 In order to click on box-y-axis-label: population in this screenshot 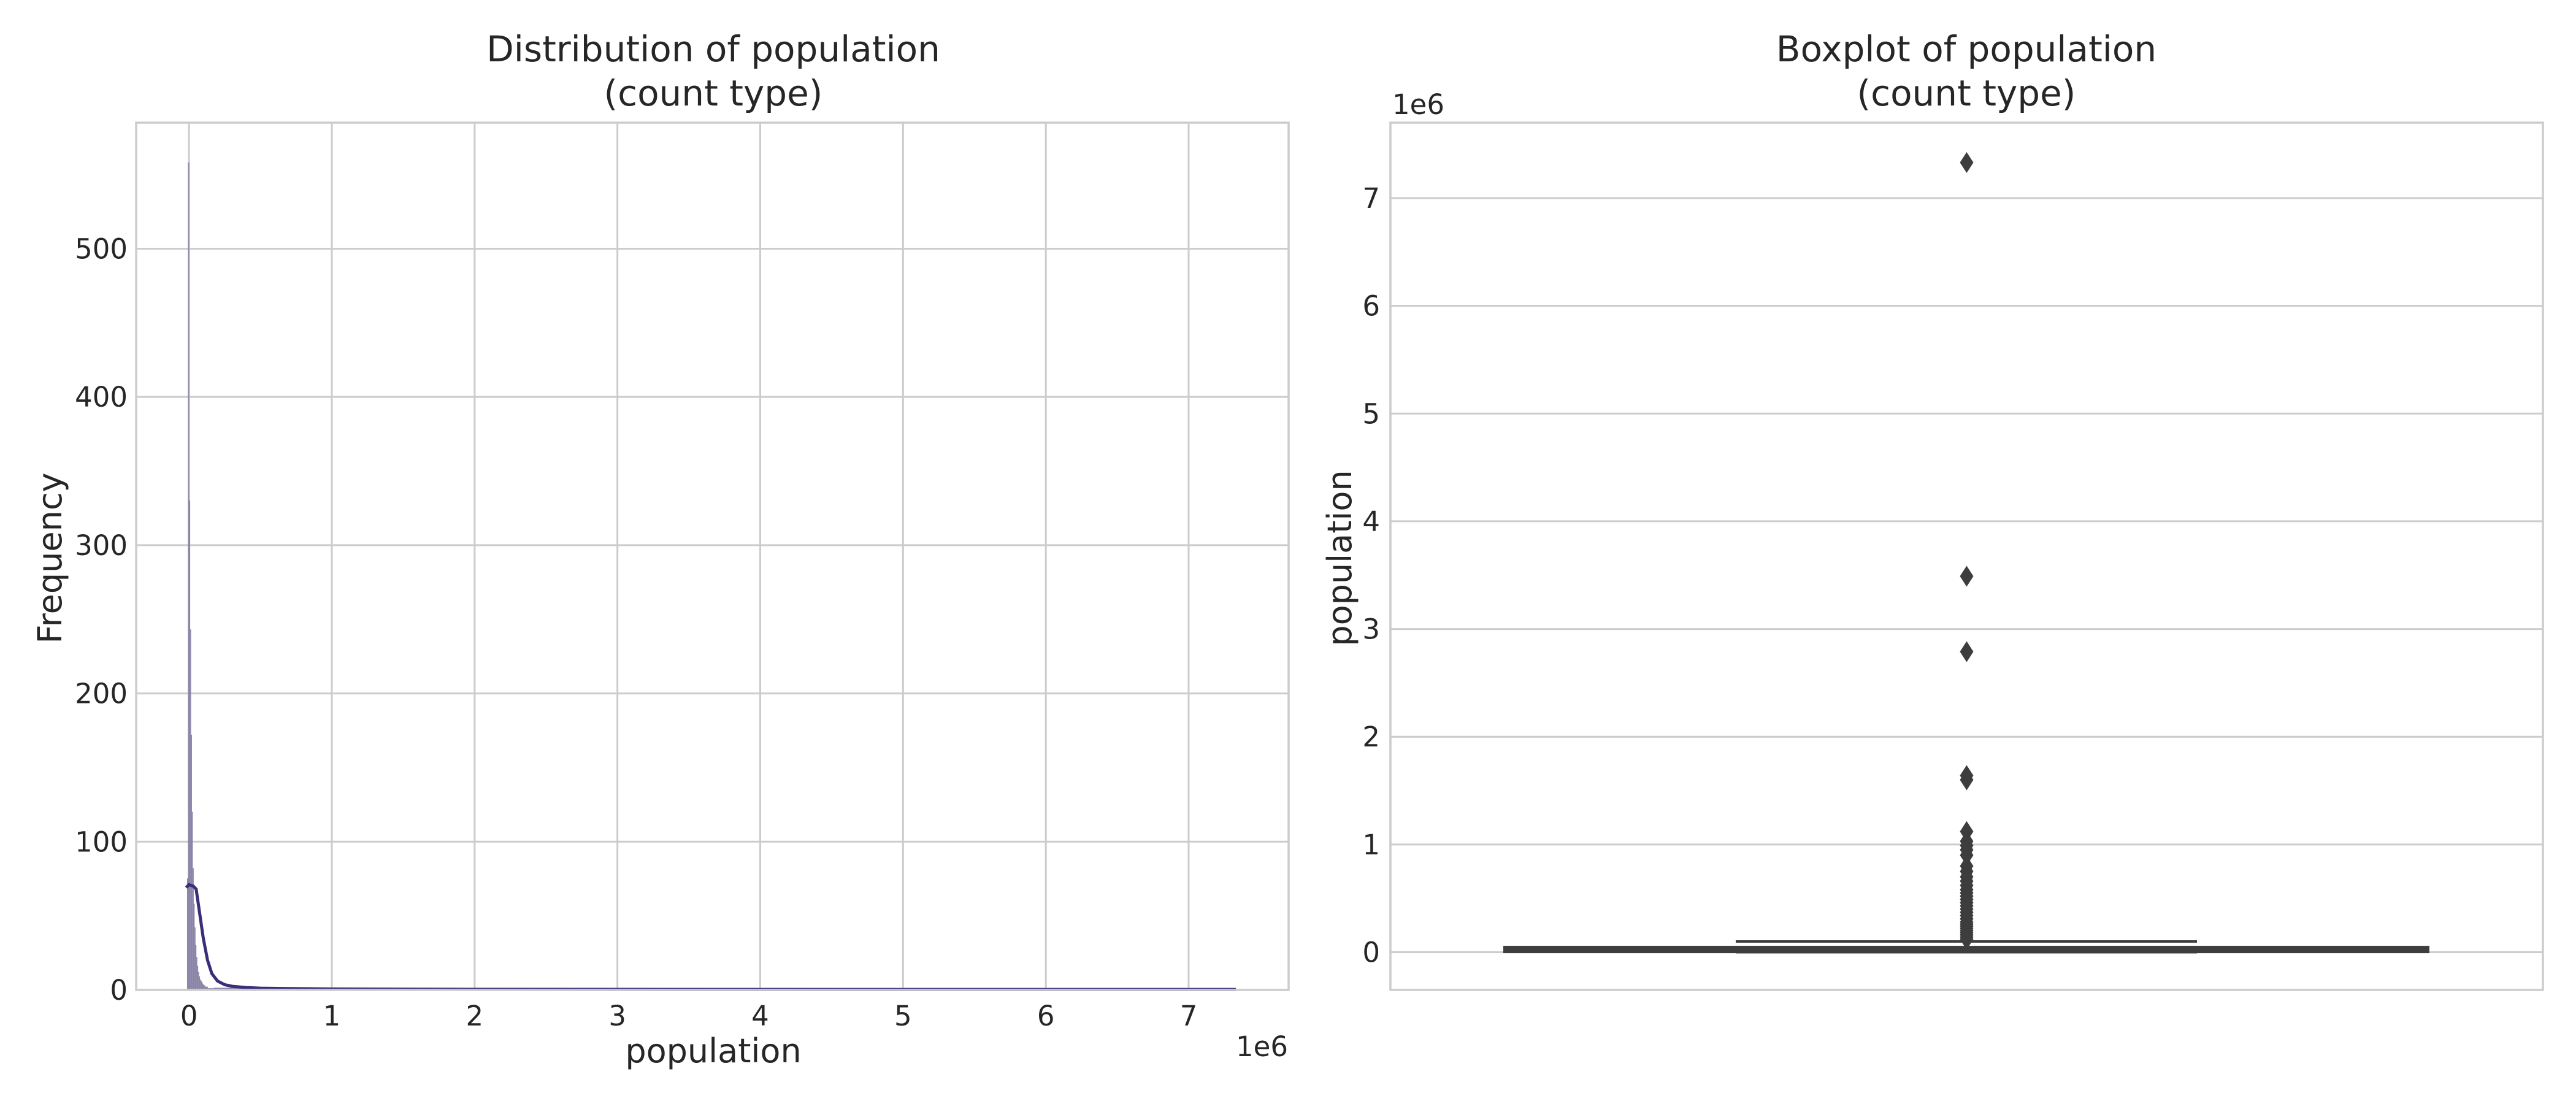, I will do `click(1340, 558)`.